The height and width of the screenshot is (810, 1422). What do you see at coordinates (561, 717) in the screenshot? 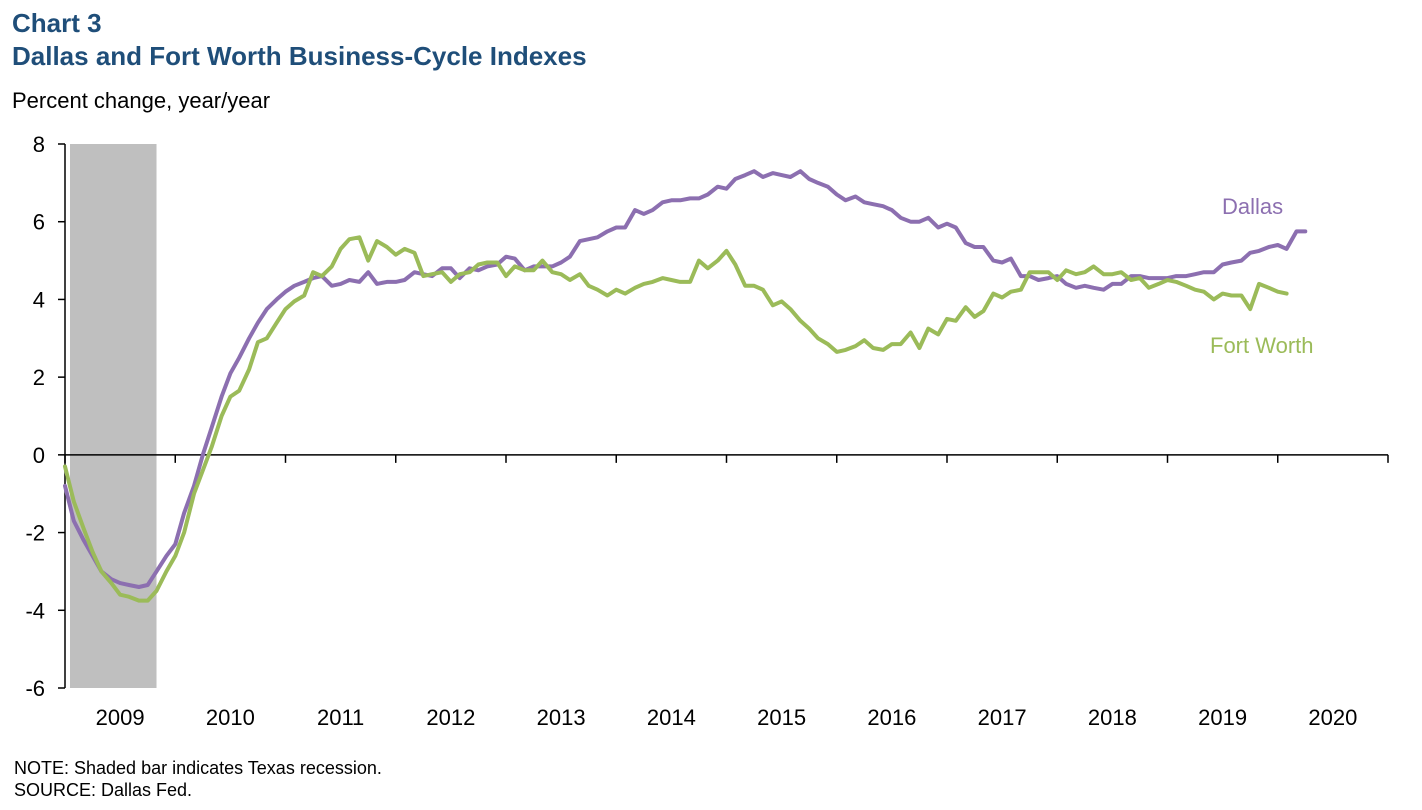
I see `x-tick-label: 2013` at bounding box center [561, 717].